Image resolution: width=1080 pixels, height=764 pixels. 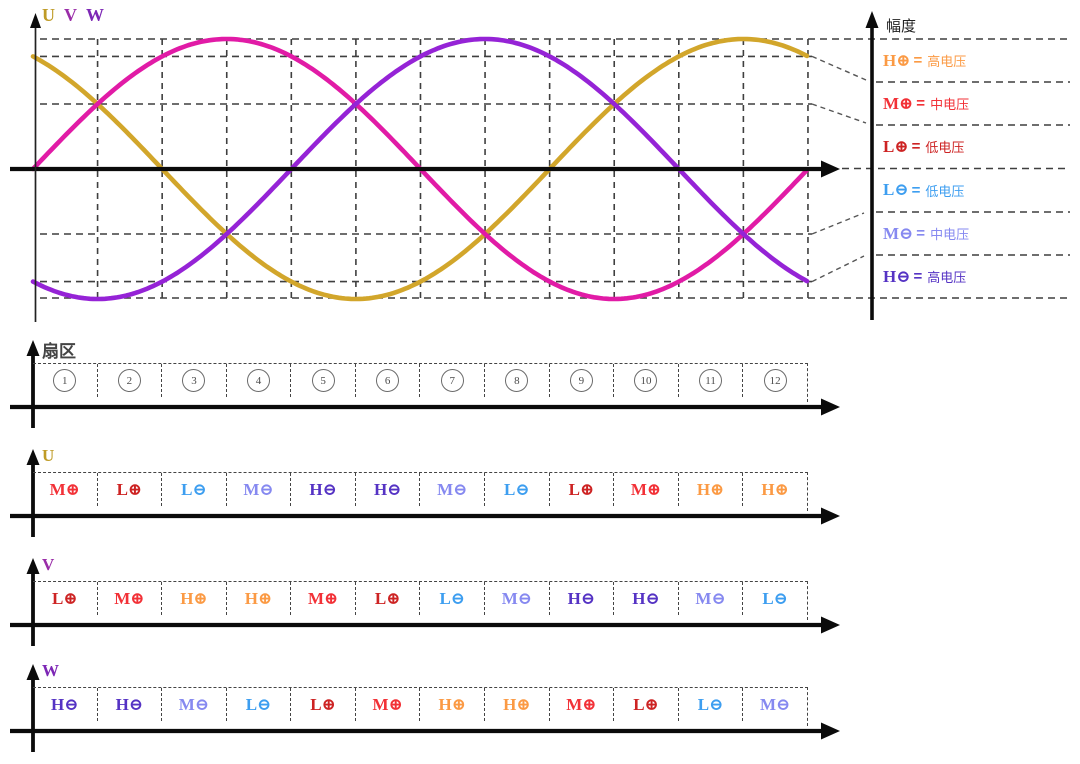 I want to click on legend-symbol: L⊖, so click(x=896, y=190).